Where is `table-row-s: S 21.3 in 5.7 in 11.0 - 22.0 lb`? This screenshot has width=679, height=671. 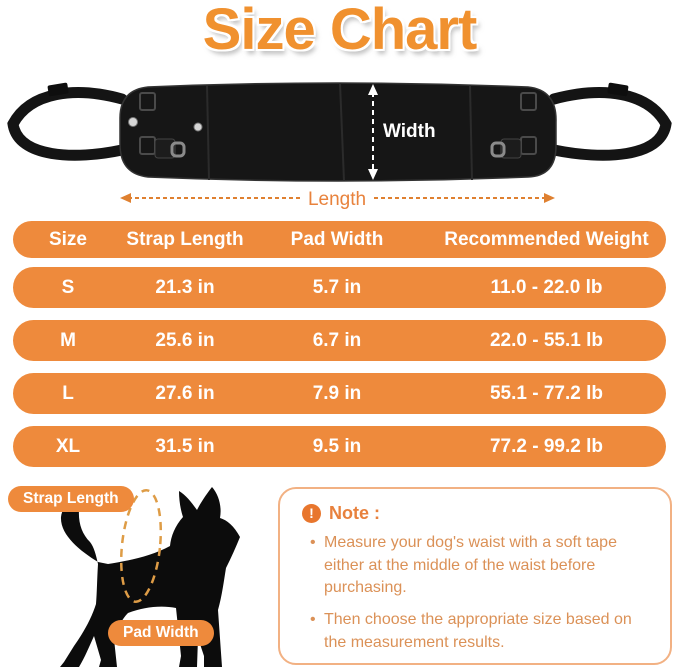
table-row-s: S 21.3 in 5.7 in 11.0 - 22.0 lb is located at coordinates (339, 287).